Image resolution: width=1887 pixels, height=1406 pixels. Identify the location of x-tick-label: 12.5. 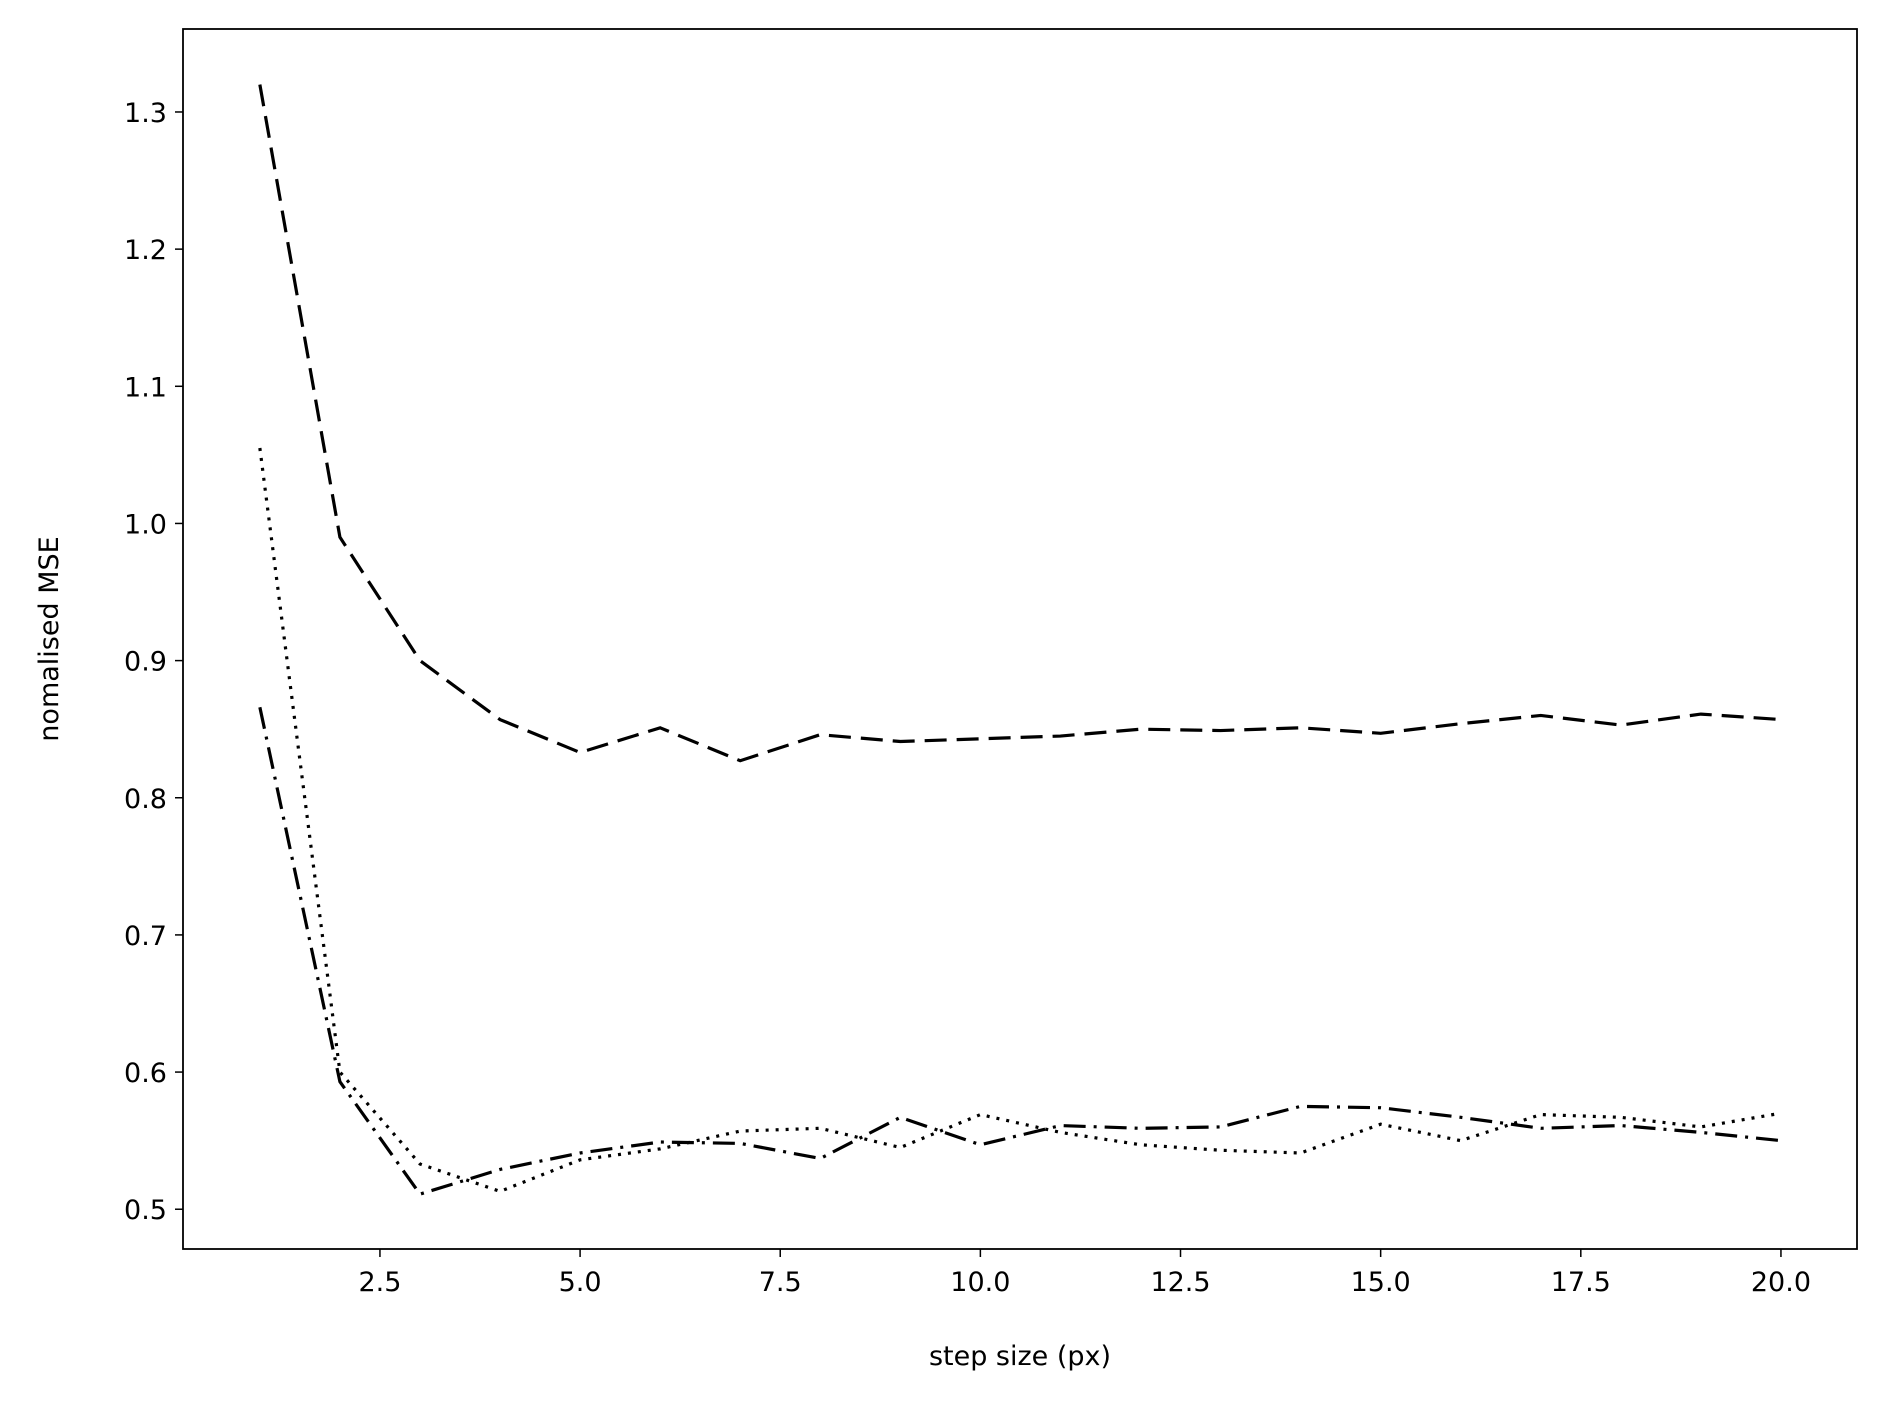
(1180, 1282).